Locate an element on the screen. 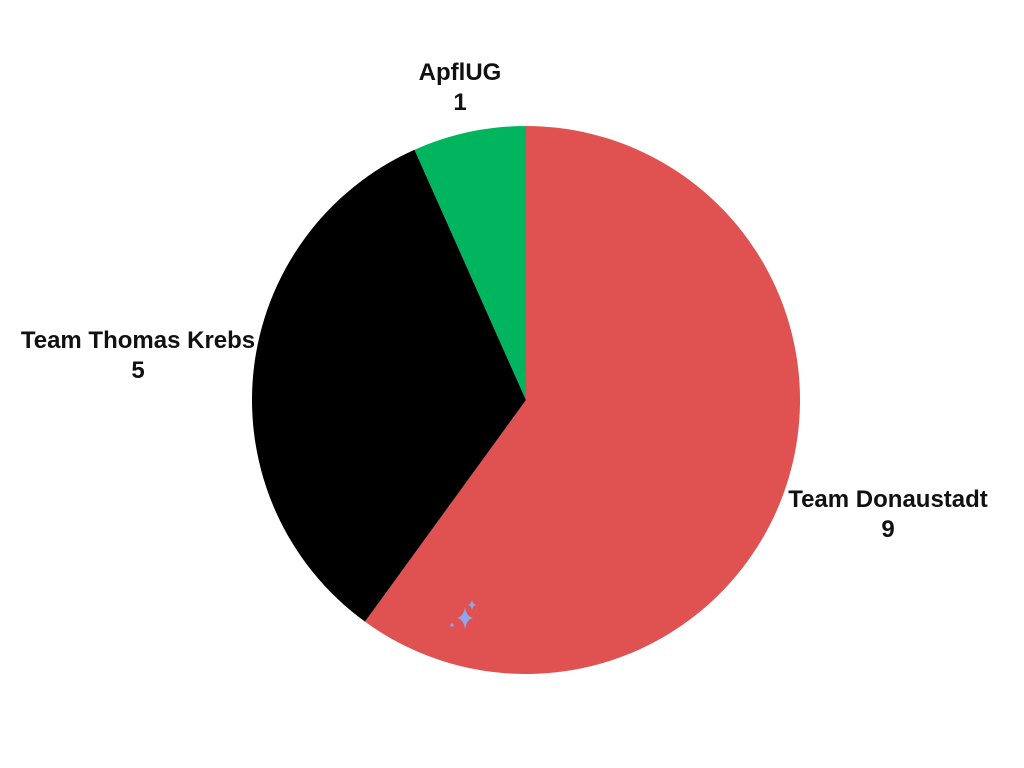 This screenshot has width=1024, height=768. pie-slice-apflug is located at coordinates (470, 263).